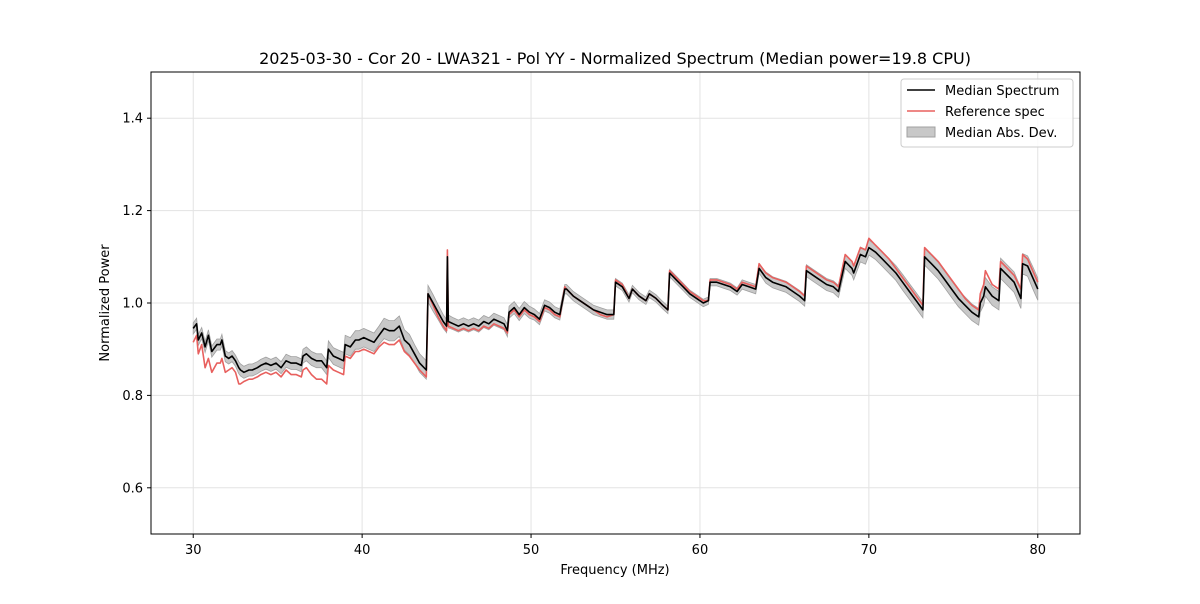 The image size is (1200, 604). Describe the element at coordinates (105, 303) in the screenshot. I see `y-axis-label: Normalized Power` at that location.